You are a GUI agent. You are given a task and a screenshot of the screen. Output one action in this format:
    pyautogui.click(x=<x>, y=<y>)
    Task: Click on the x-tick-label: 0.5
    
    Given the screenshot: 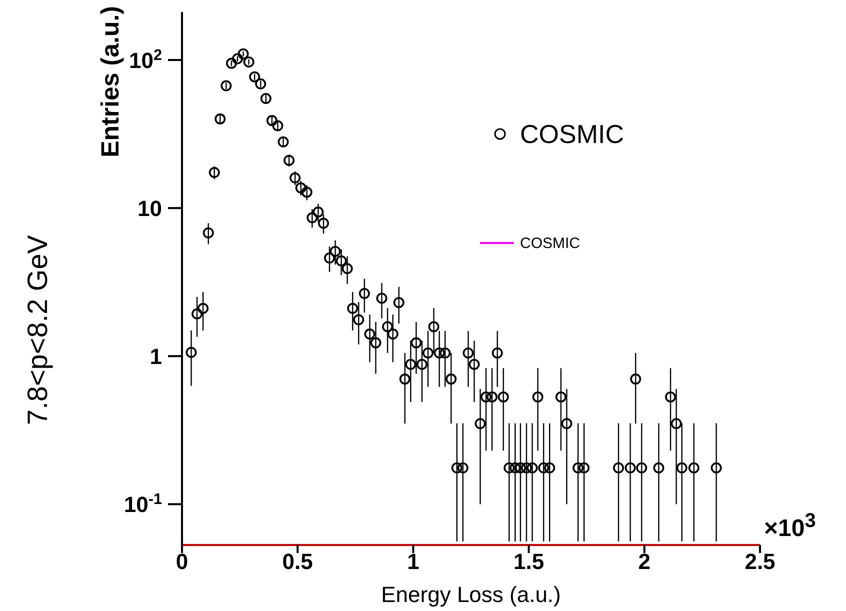 What is the action you would take?
    pyautogui.click(x=297, y=561)
    